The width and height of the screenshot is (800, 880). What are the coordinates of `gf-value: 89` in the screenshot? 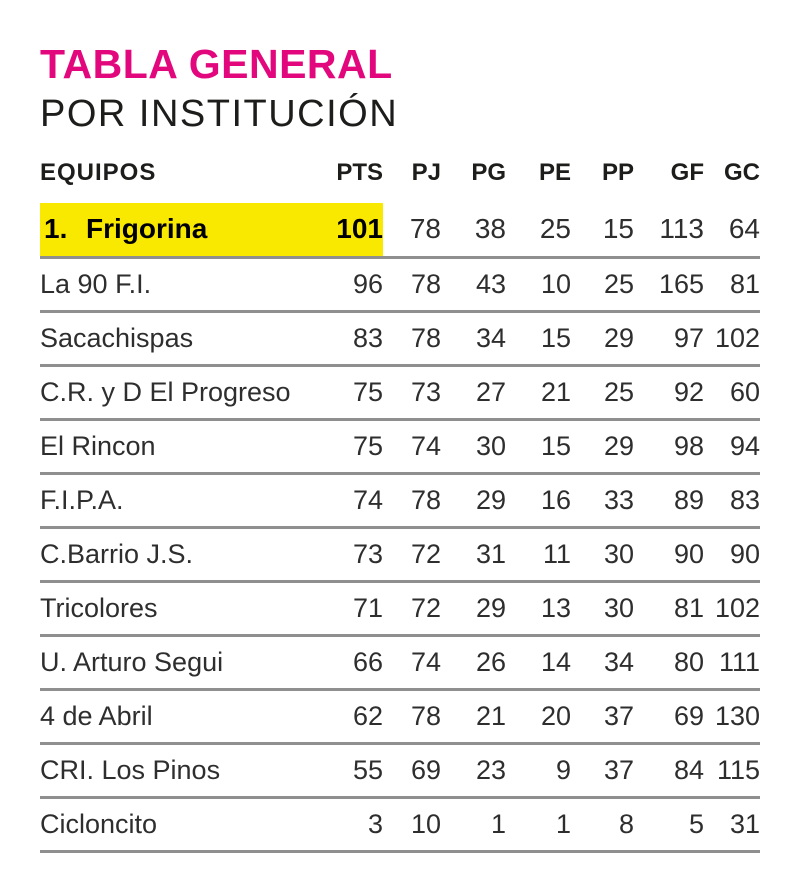 It's located at (669, 501).